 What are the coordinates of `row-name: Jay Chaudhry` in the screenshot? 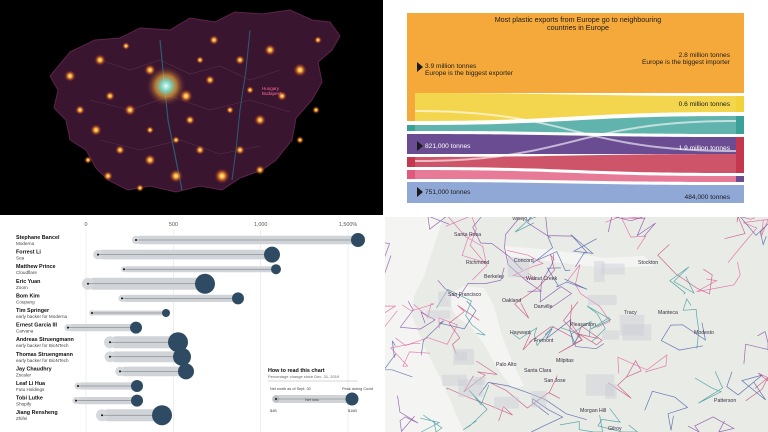 It's located at (34, 369).